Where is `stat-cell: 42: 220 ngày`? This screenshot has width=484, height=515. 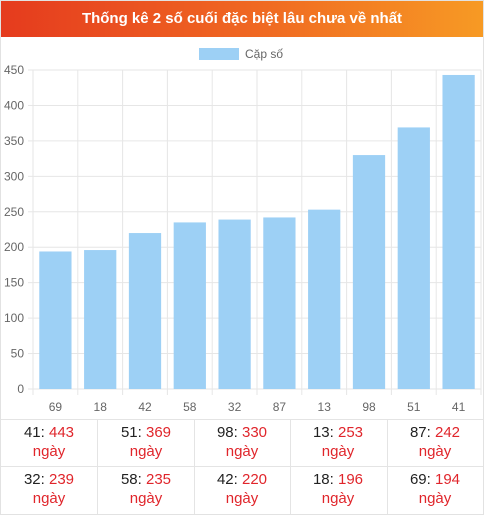
stat-cell: 42: 220 ngày is located at coordinates (242, 490).